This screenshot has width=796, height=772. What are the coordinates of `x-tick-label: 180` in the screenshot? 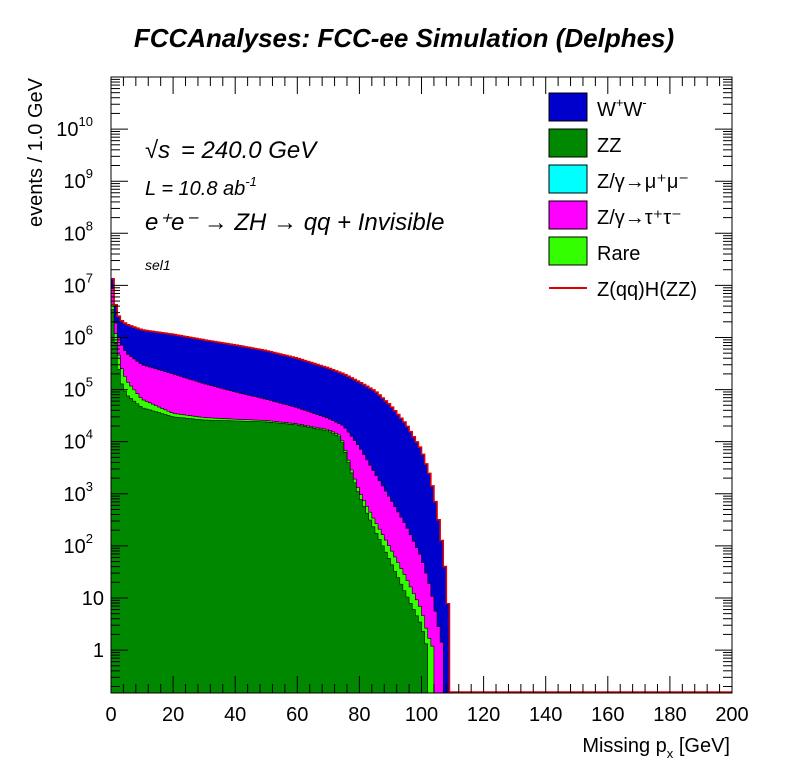 It's located at (669, 715).